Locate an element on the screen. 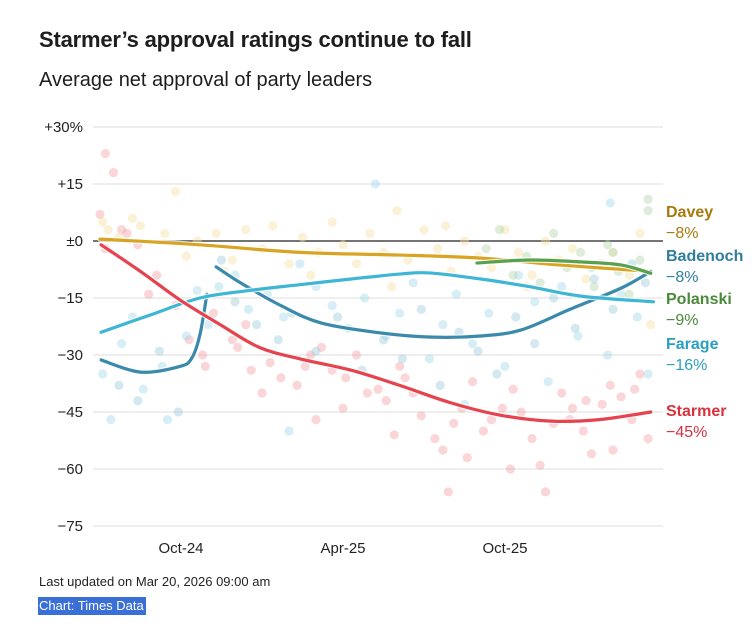 The height and width of the screenshot is (631, 756). series-label-polanski: Polanski is located at coordinates (699, 299).